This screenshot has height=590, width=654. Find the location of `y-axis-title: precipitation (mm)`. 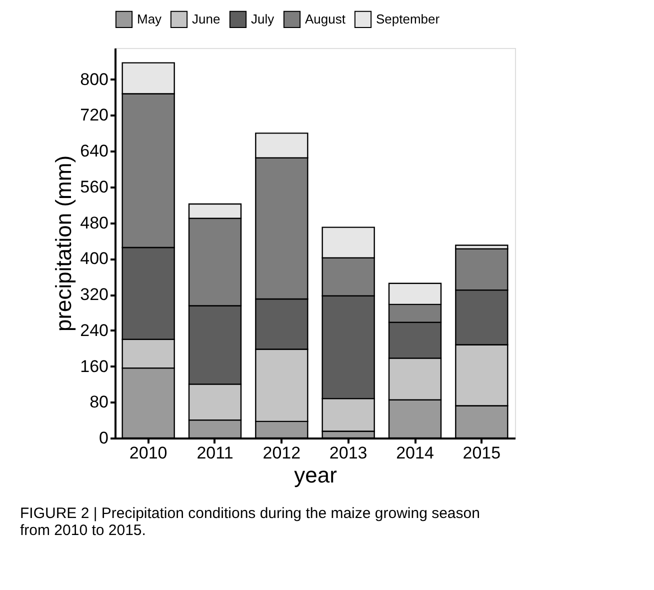

y-axis-title: precipitation (mm) is located at coordinates (63, 243).